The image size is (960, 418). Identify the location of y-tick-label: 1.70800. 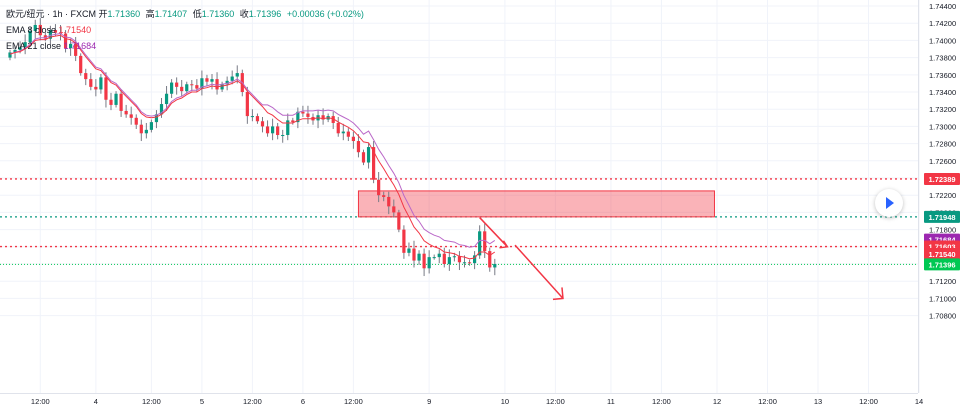
(942, 316).